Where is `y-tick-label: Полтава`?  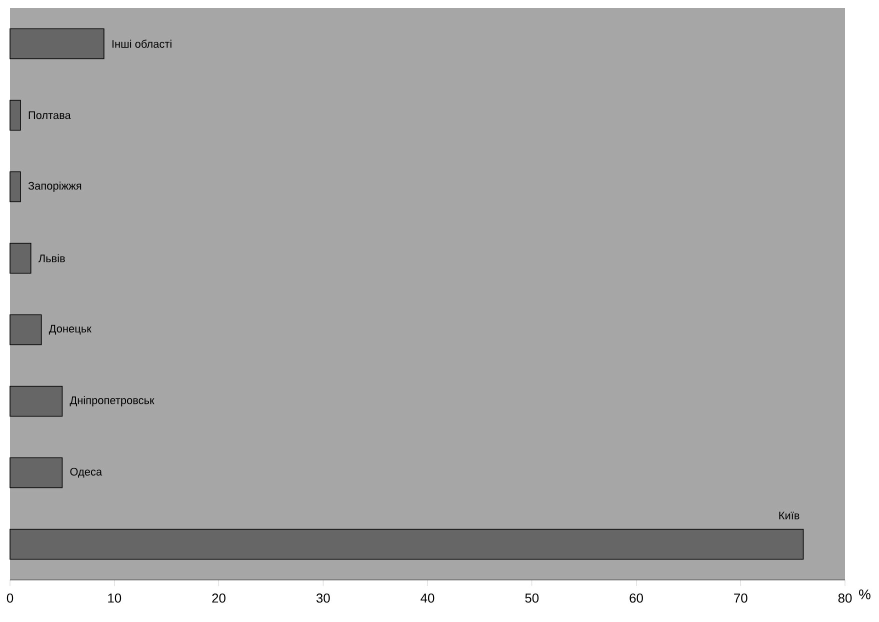
y-tick-label: Полтава is located at coordinates (49, 115).